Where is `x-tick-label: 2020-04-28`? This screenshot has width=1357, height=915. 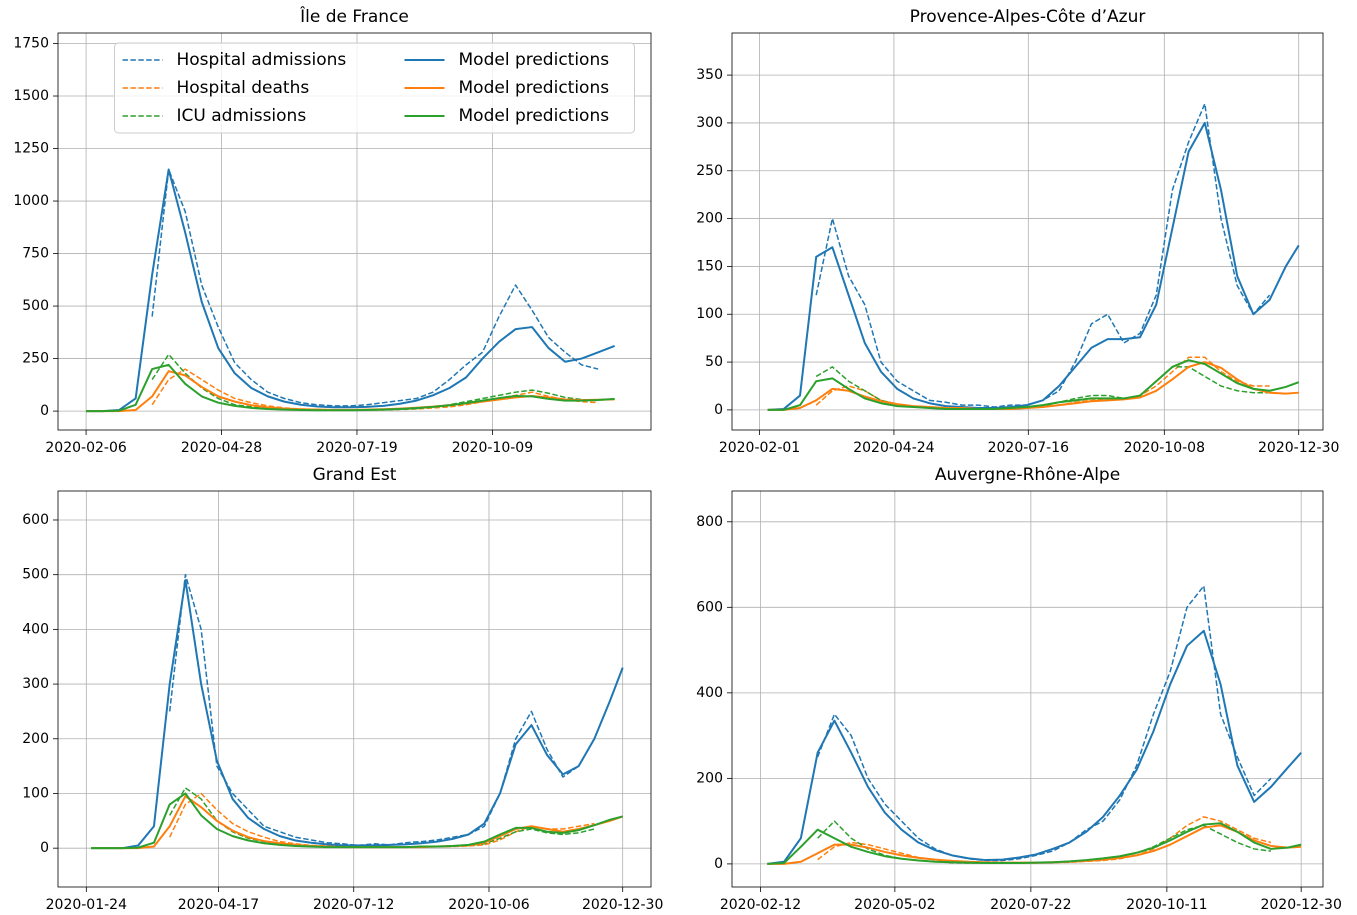
x-tick-label: 2020-04-28 is located at coordinates (221, 448).